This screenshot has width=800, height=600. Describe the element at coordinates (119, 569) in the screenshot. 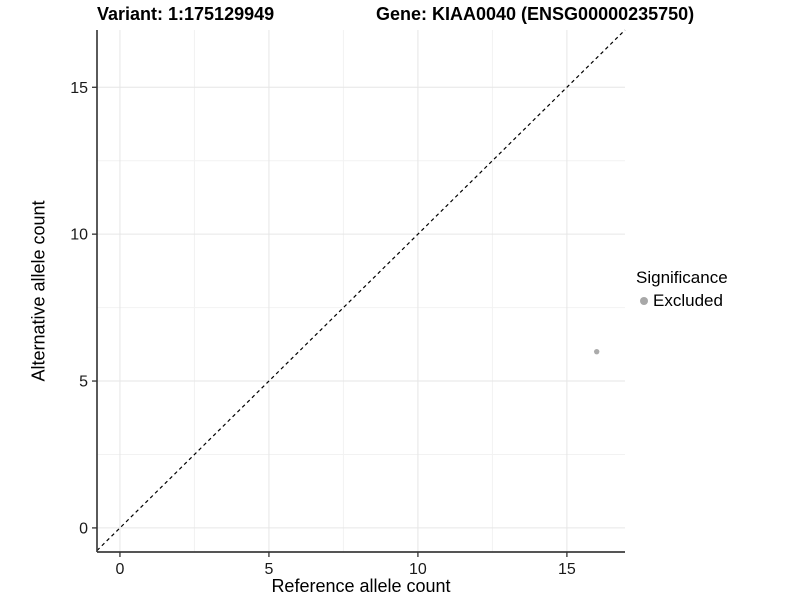

I see `x-tick-label: 0` at that location.